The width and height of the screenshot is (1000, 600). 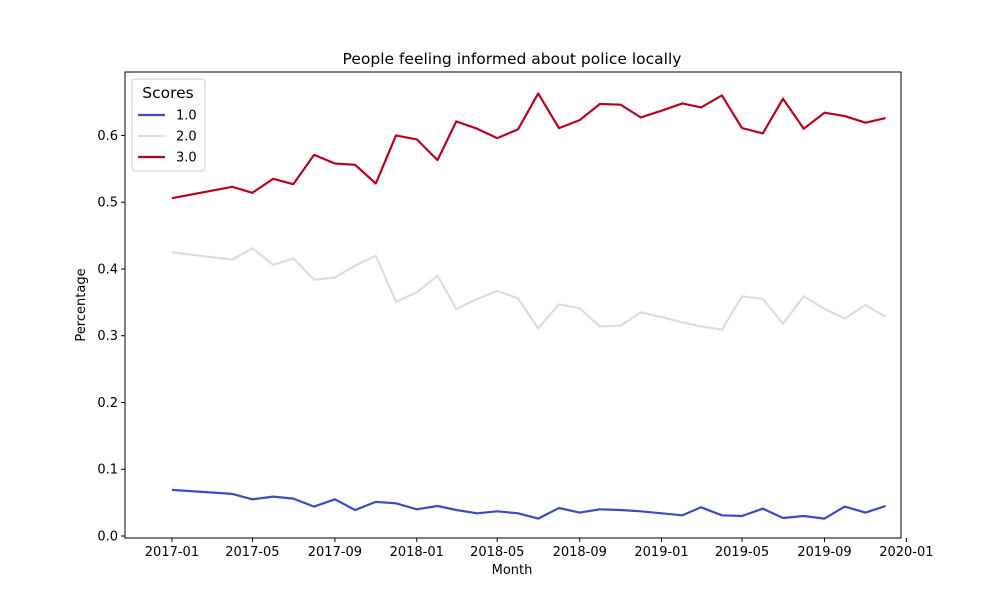 What do you see at coordinates (107, 536) in the screenshot?
I see `y-tick-label: 0.0` at bounding box center [107, 536].